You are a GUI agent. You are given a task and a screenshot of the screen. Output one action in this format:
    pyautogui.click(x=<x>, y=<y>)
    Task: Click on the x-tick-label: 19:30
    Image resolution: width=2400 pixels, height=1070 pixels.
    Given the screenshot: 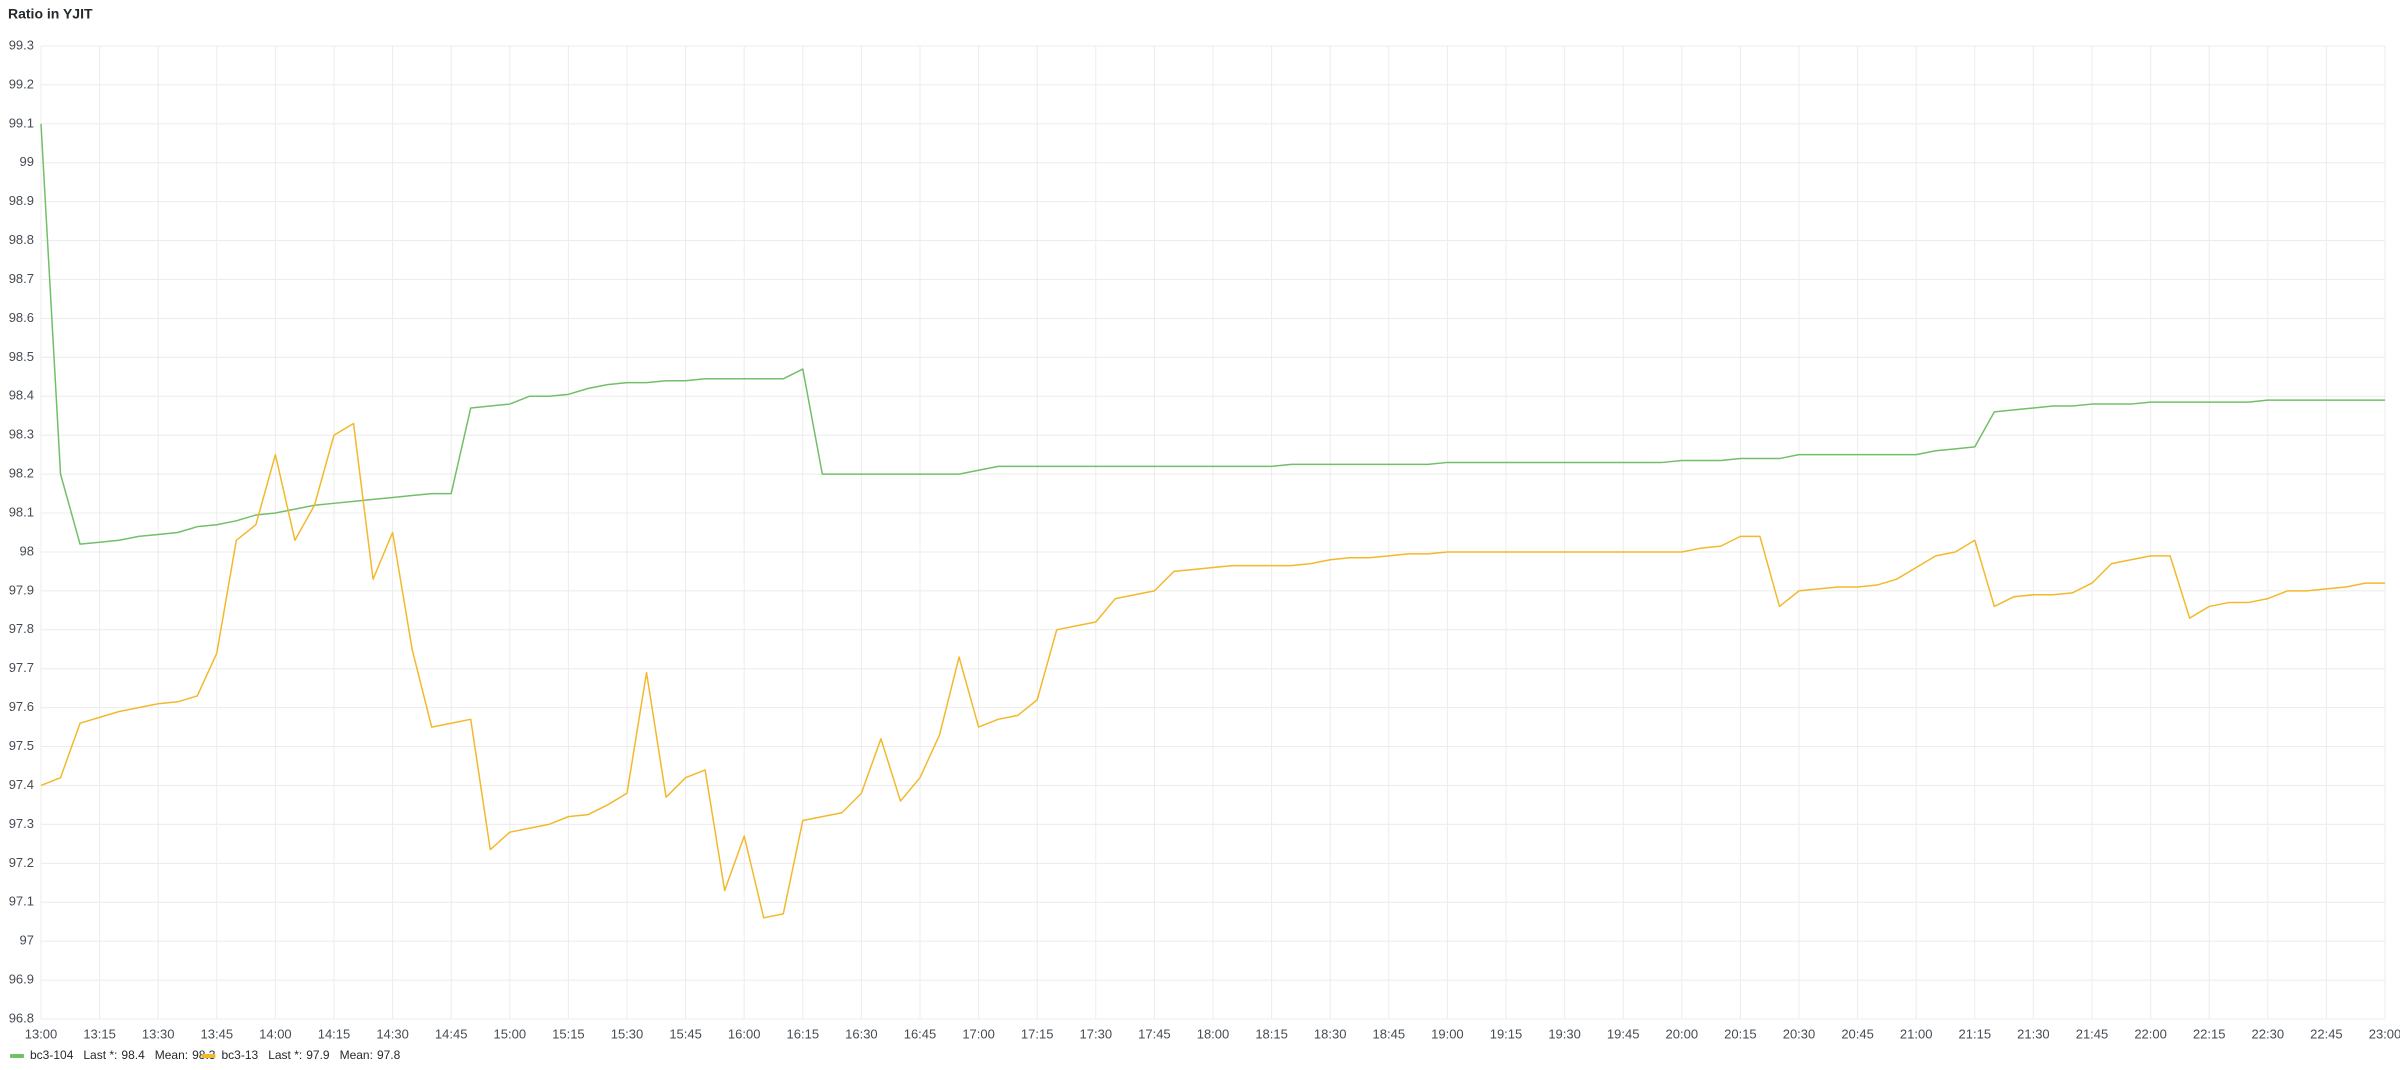 What is the action you would take?
    pyautogui.click(x=1564, y=1033)
    